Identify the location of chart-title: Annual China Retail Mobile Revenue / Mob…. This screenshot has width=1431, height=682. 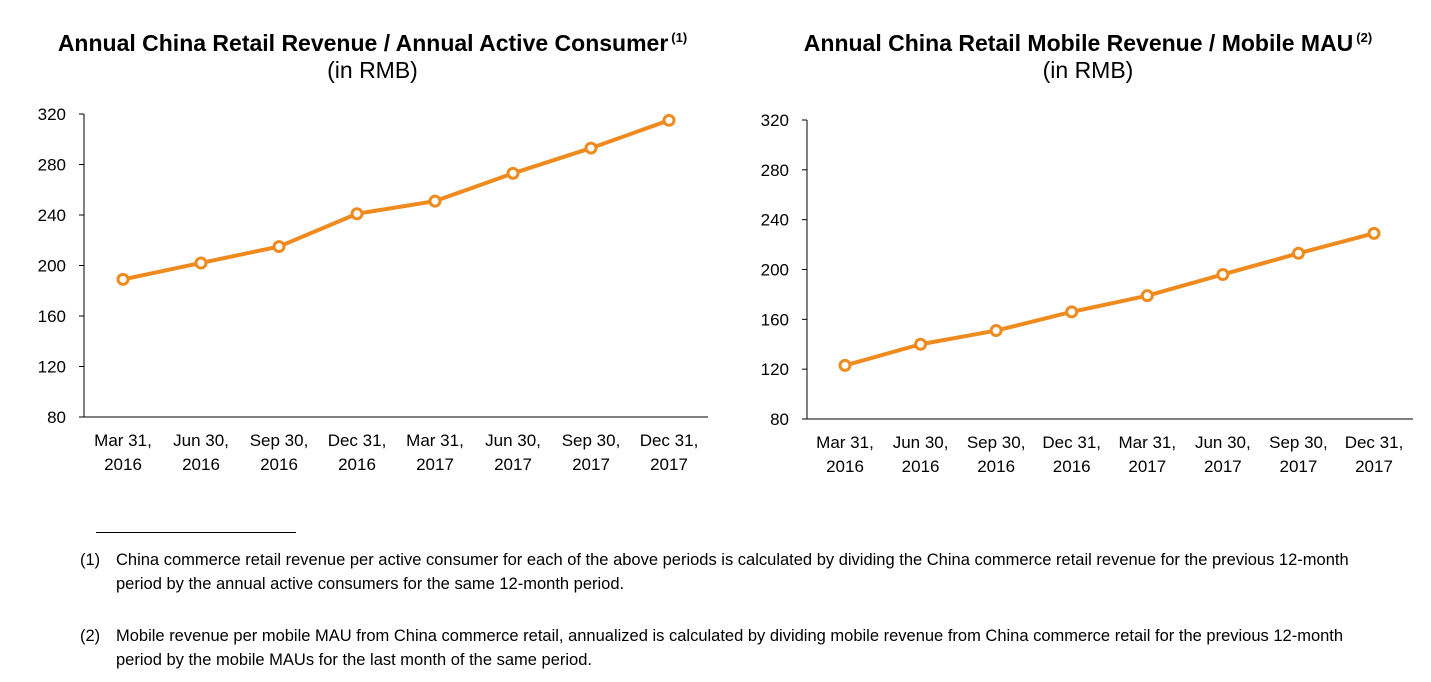
(1088, 40).